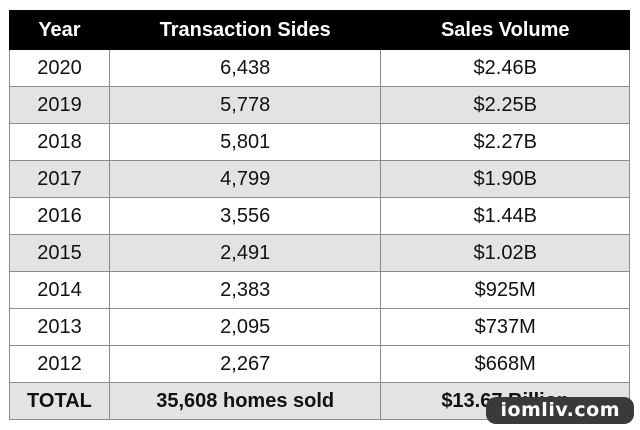 The height and width of the screenshot is (430, 640). What do you see at coordinates (245, 327) in the screenshot?
I see `cell-transaction-sides: 2,095` at bounding box center [245, 327].